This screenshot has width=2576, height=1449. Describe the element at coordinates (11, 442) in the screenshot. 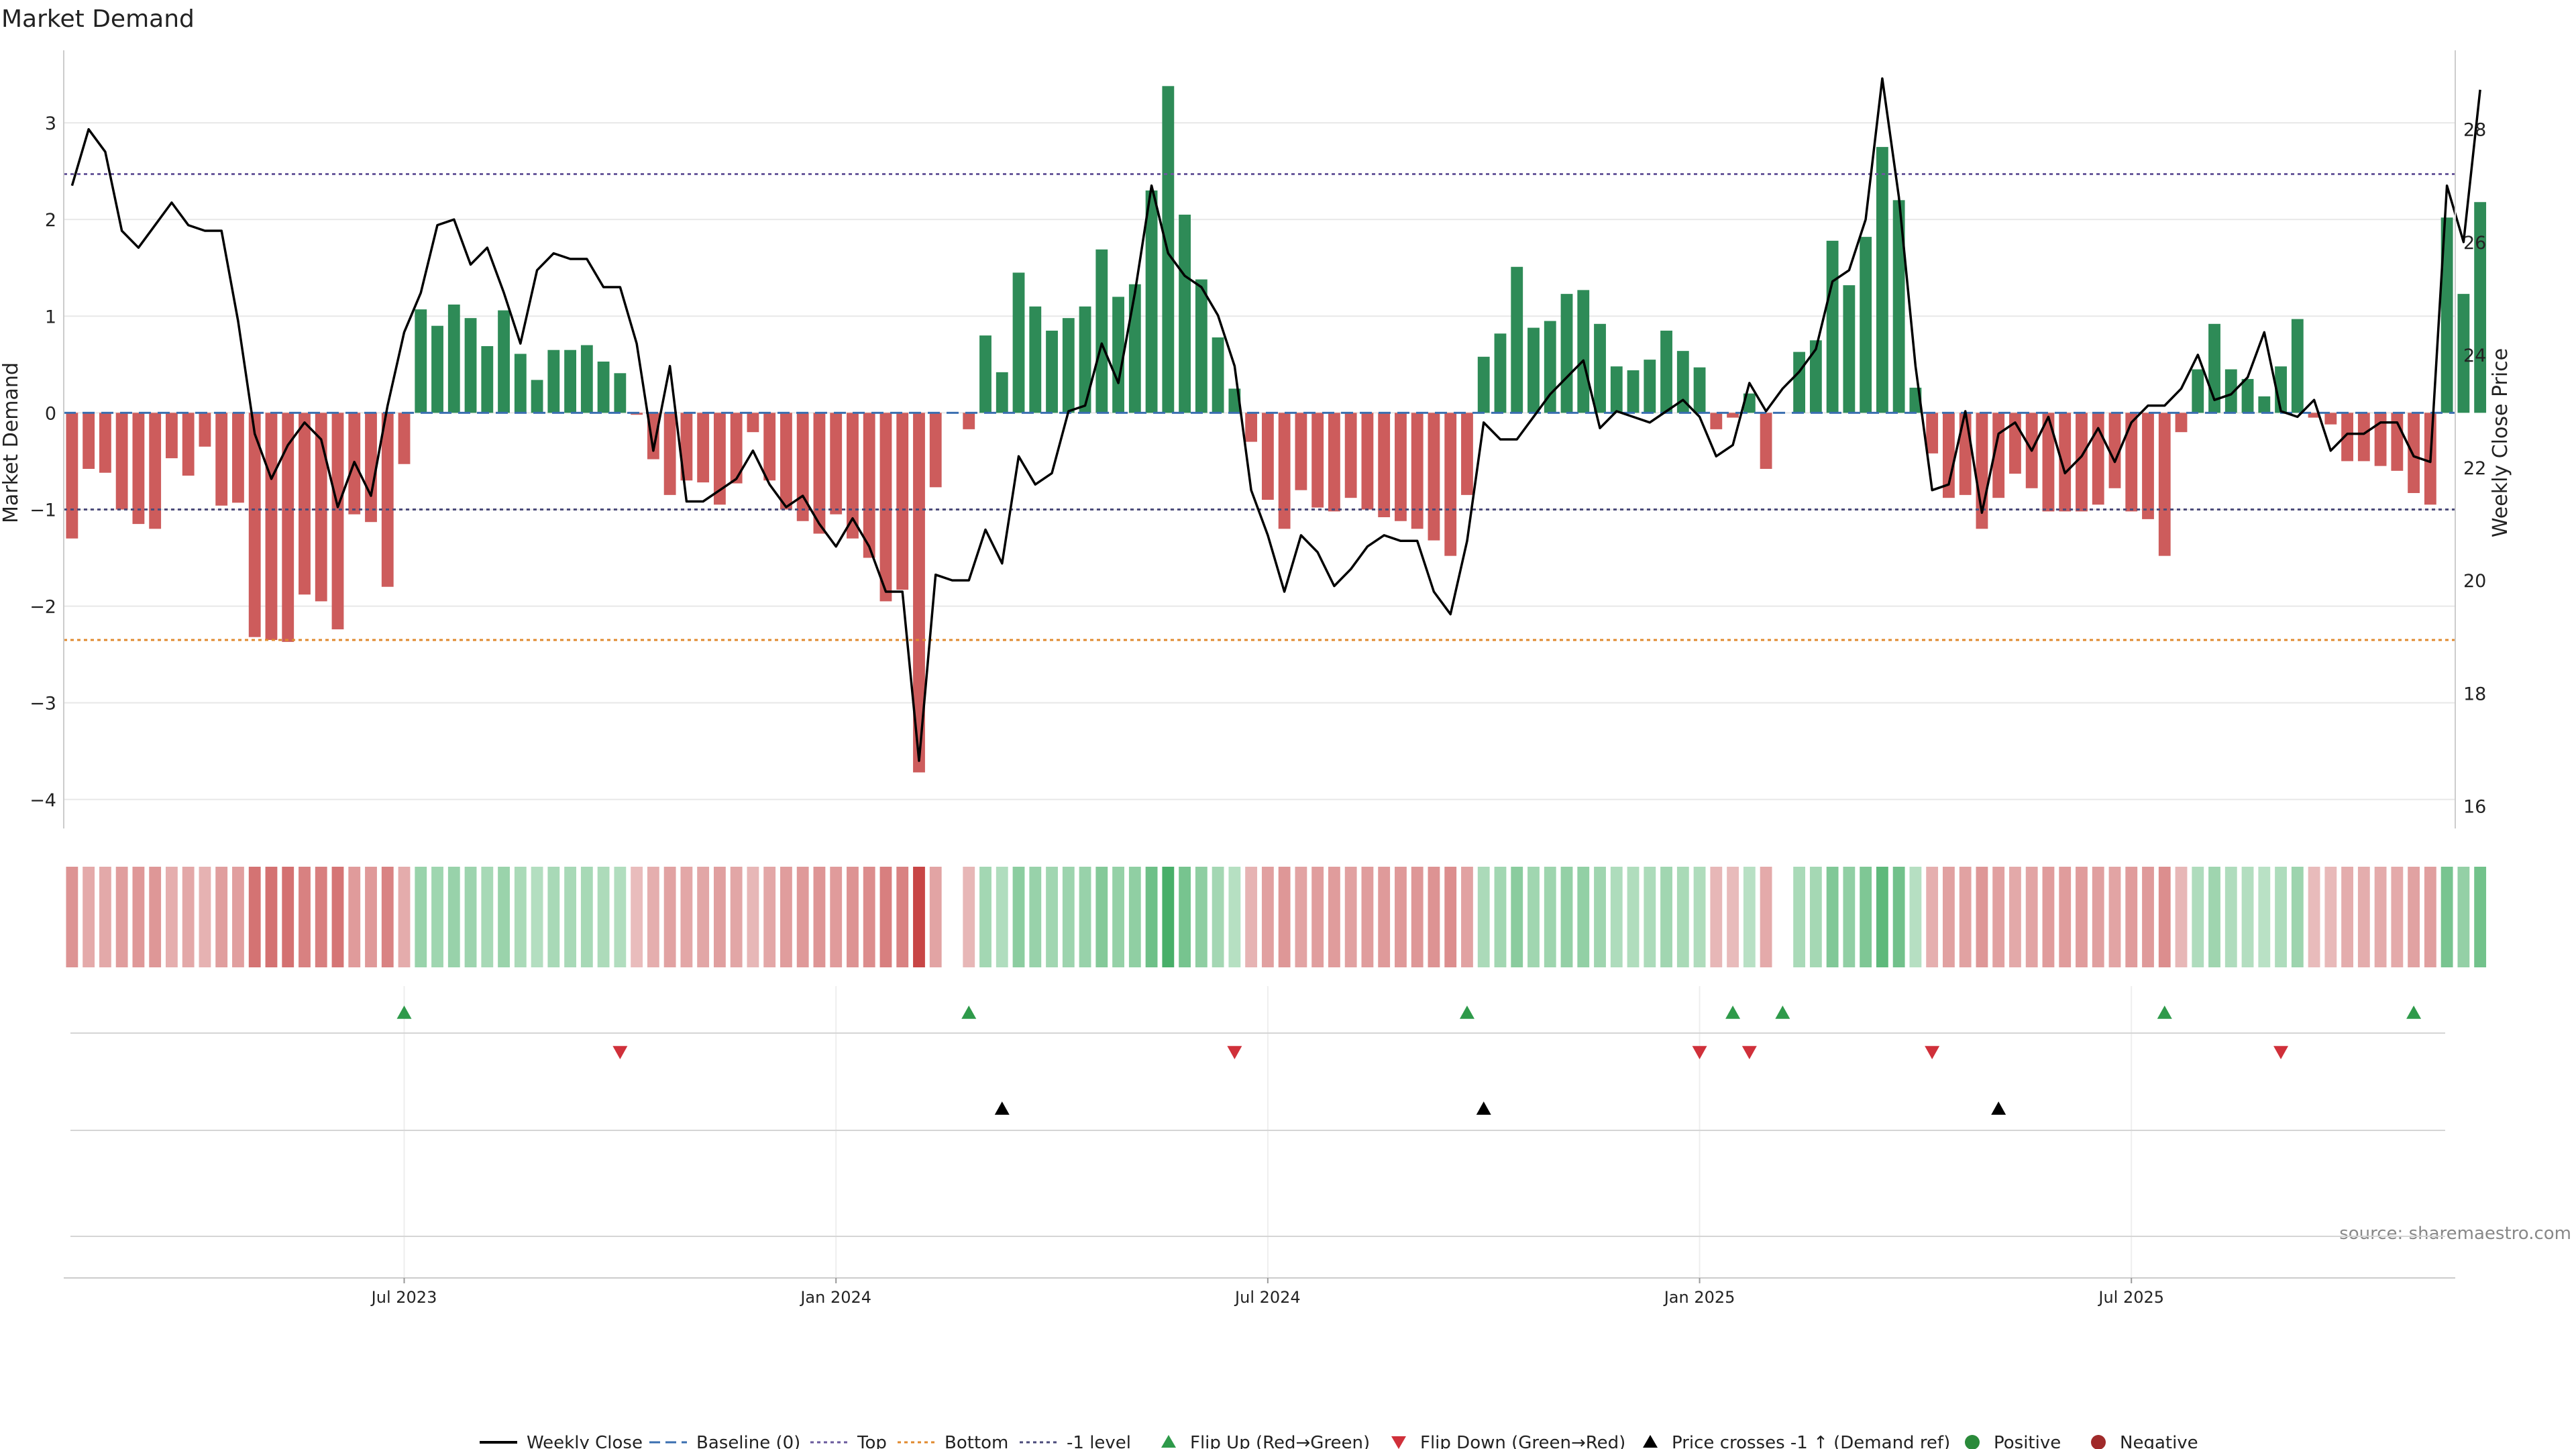

I see `left-axis-label: Market Demand` at that location.